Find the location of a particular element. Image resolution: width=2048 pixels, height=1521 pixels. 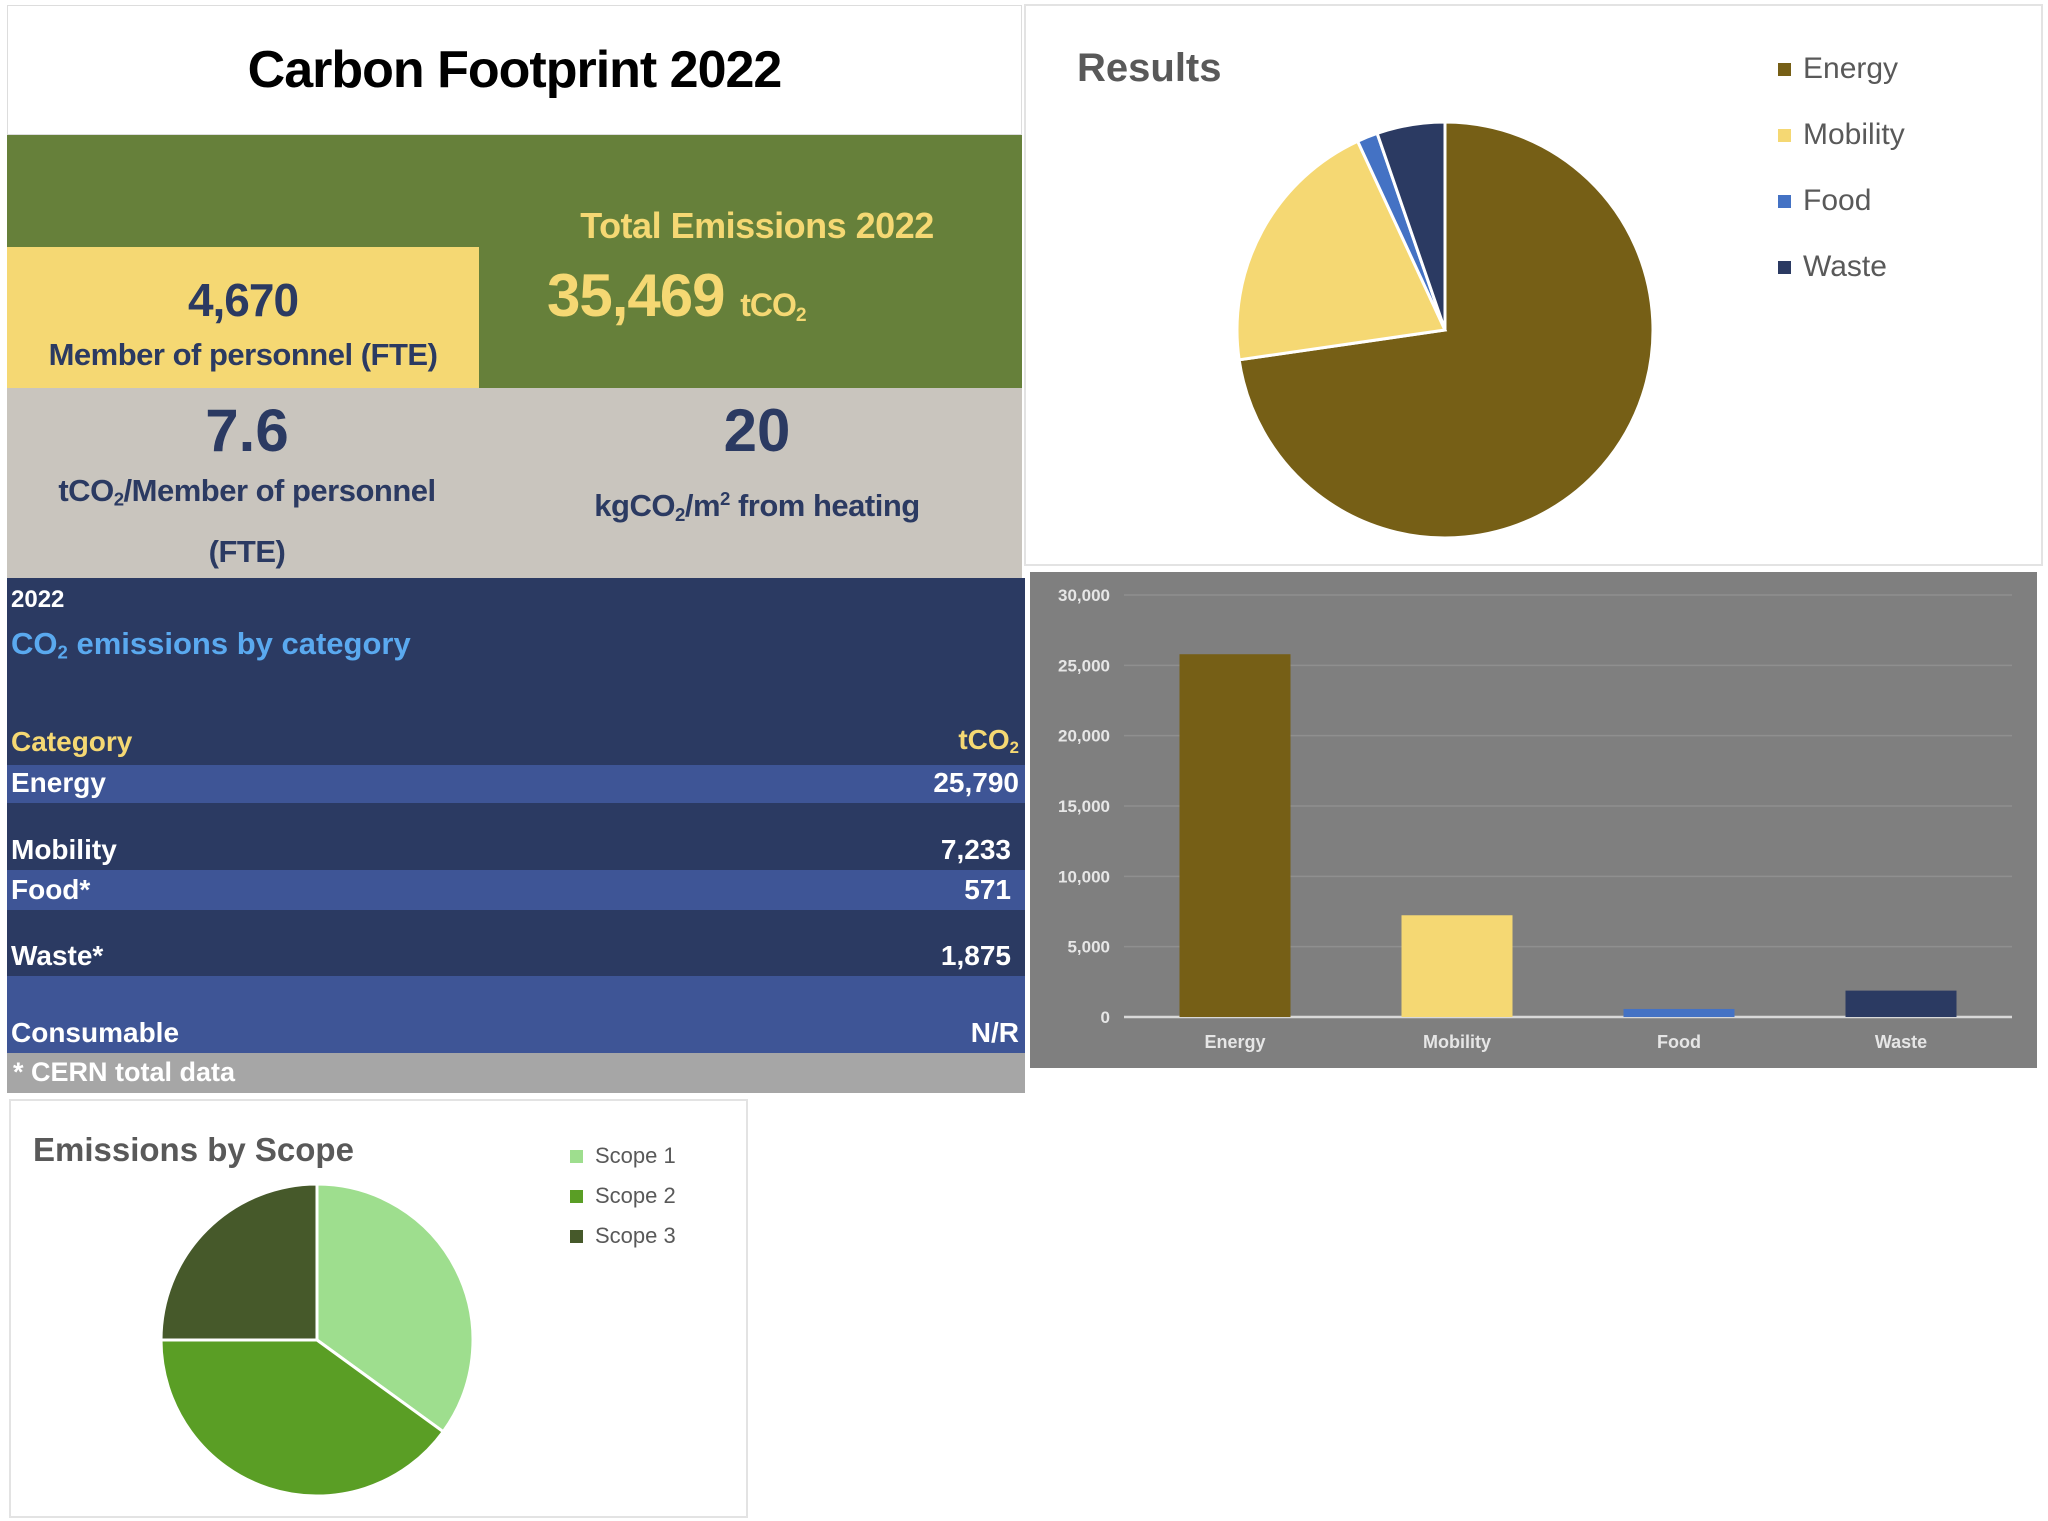

heating-value: 20 is located at coordinates (757, 430).